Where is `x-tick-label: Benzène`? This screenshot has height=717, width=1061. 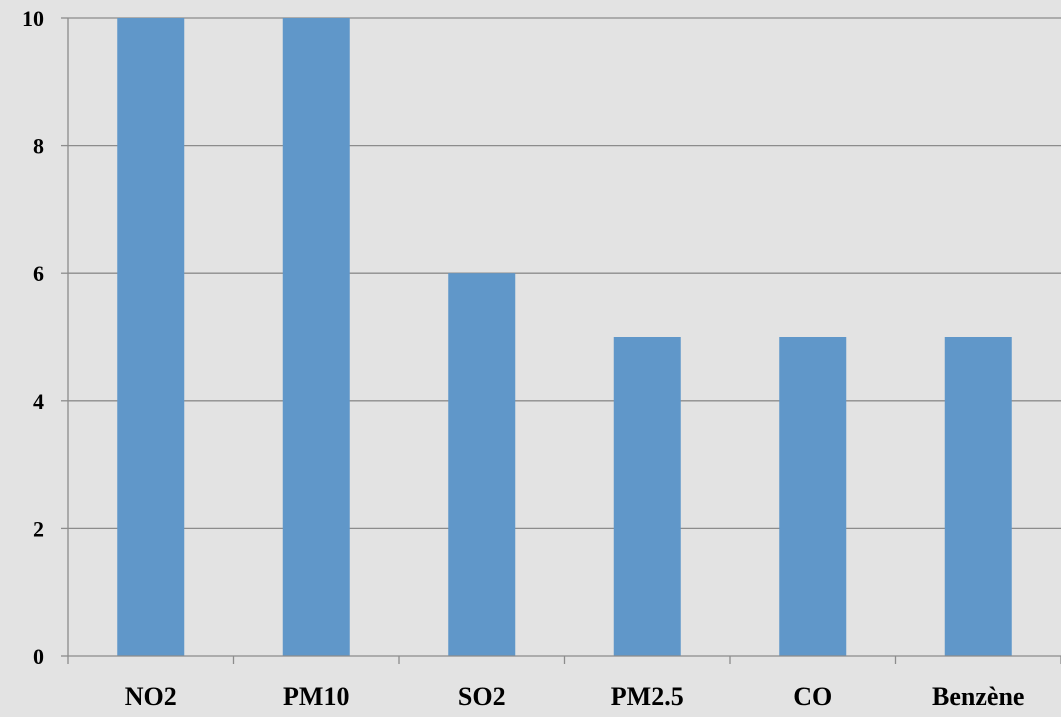
x-tick-label: Benzène is located at coordinates (978, 696).